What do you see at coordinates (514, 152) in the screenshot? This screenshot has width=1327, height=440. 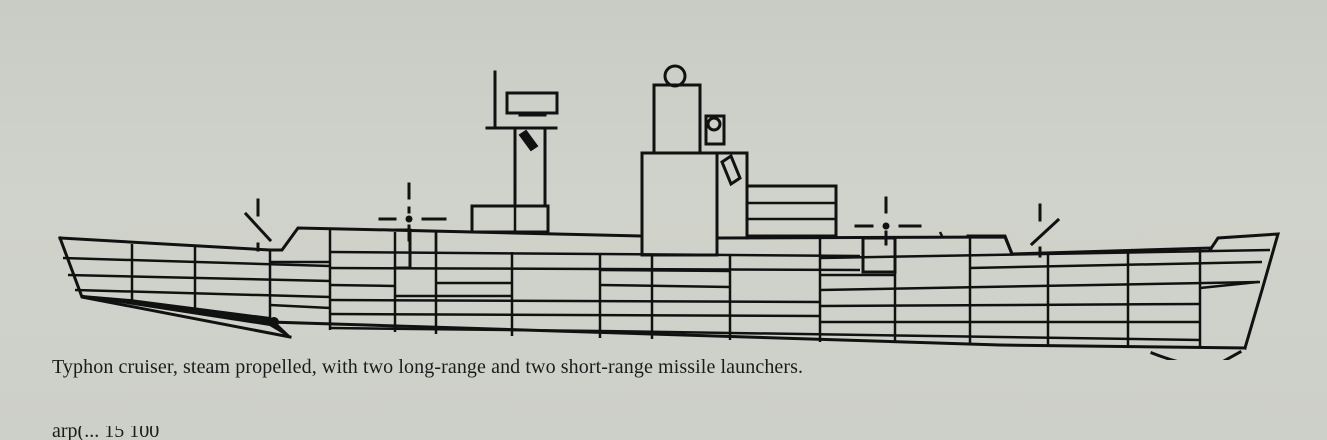 I see `aft-mast` at bounding box center [514, 152].